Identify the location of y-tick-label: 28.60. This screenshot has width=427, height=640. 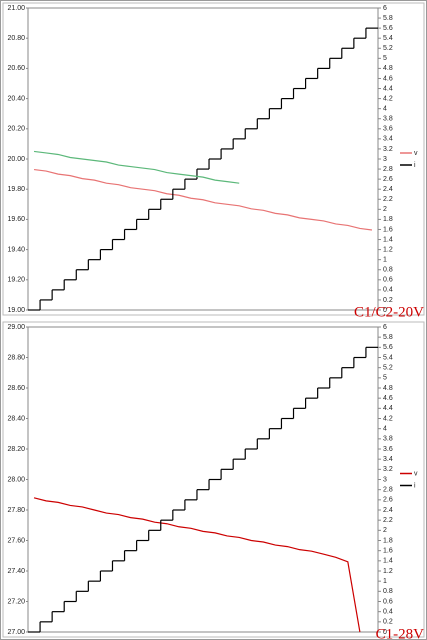
(16, 388).